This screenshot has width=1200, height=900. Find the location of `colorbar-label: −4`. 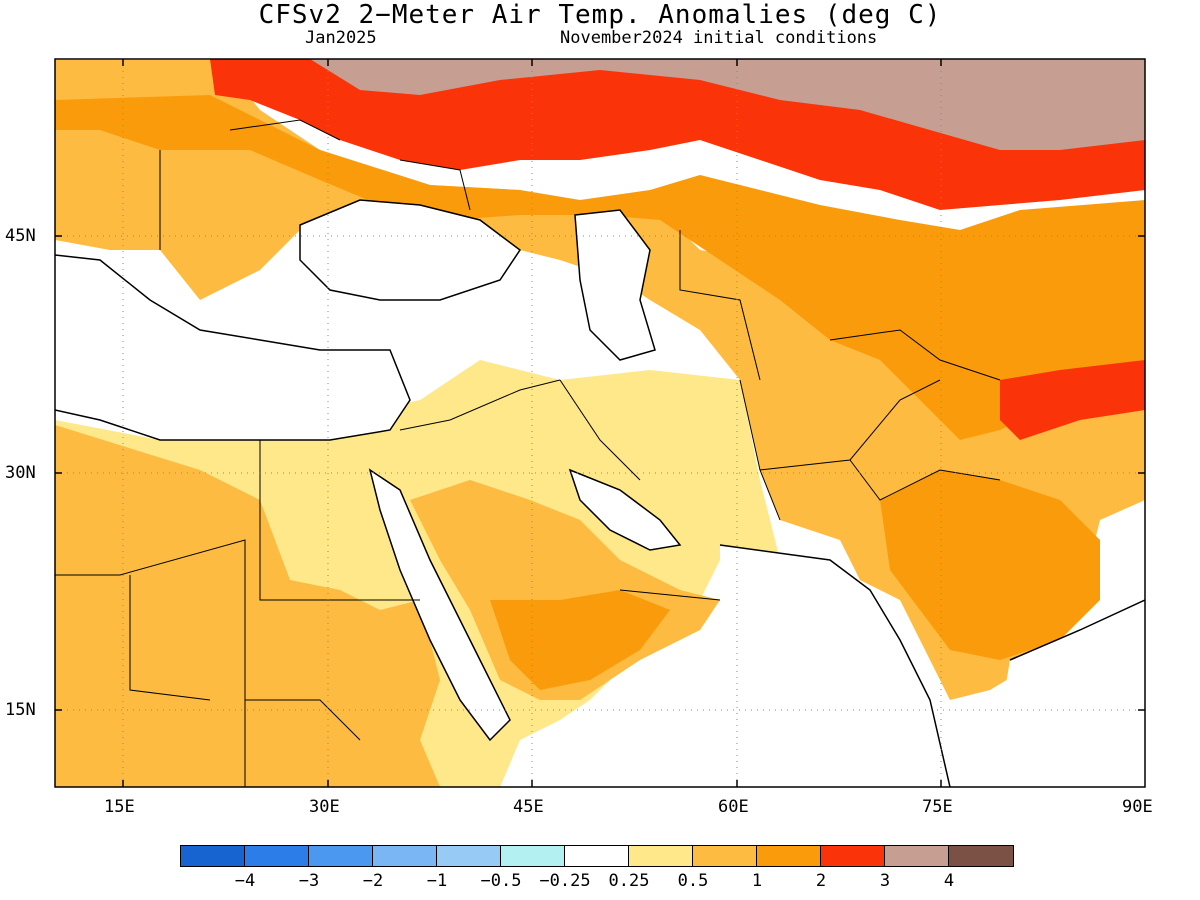

colorbar-label: −4 is located at coordinates (245, 881).